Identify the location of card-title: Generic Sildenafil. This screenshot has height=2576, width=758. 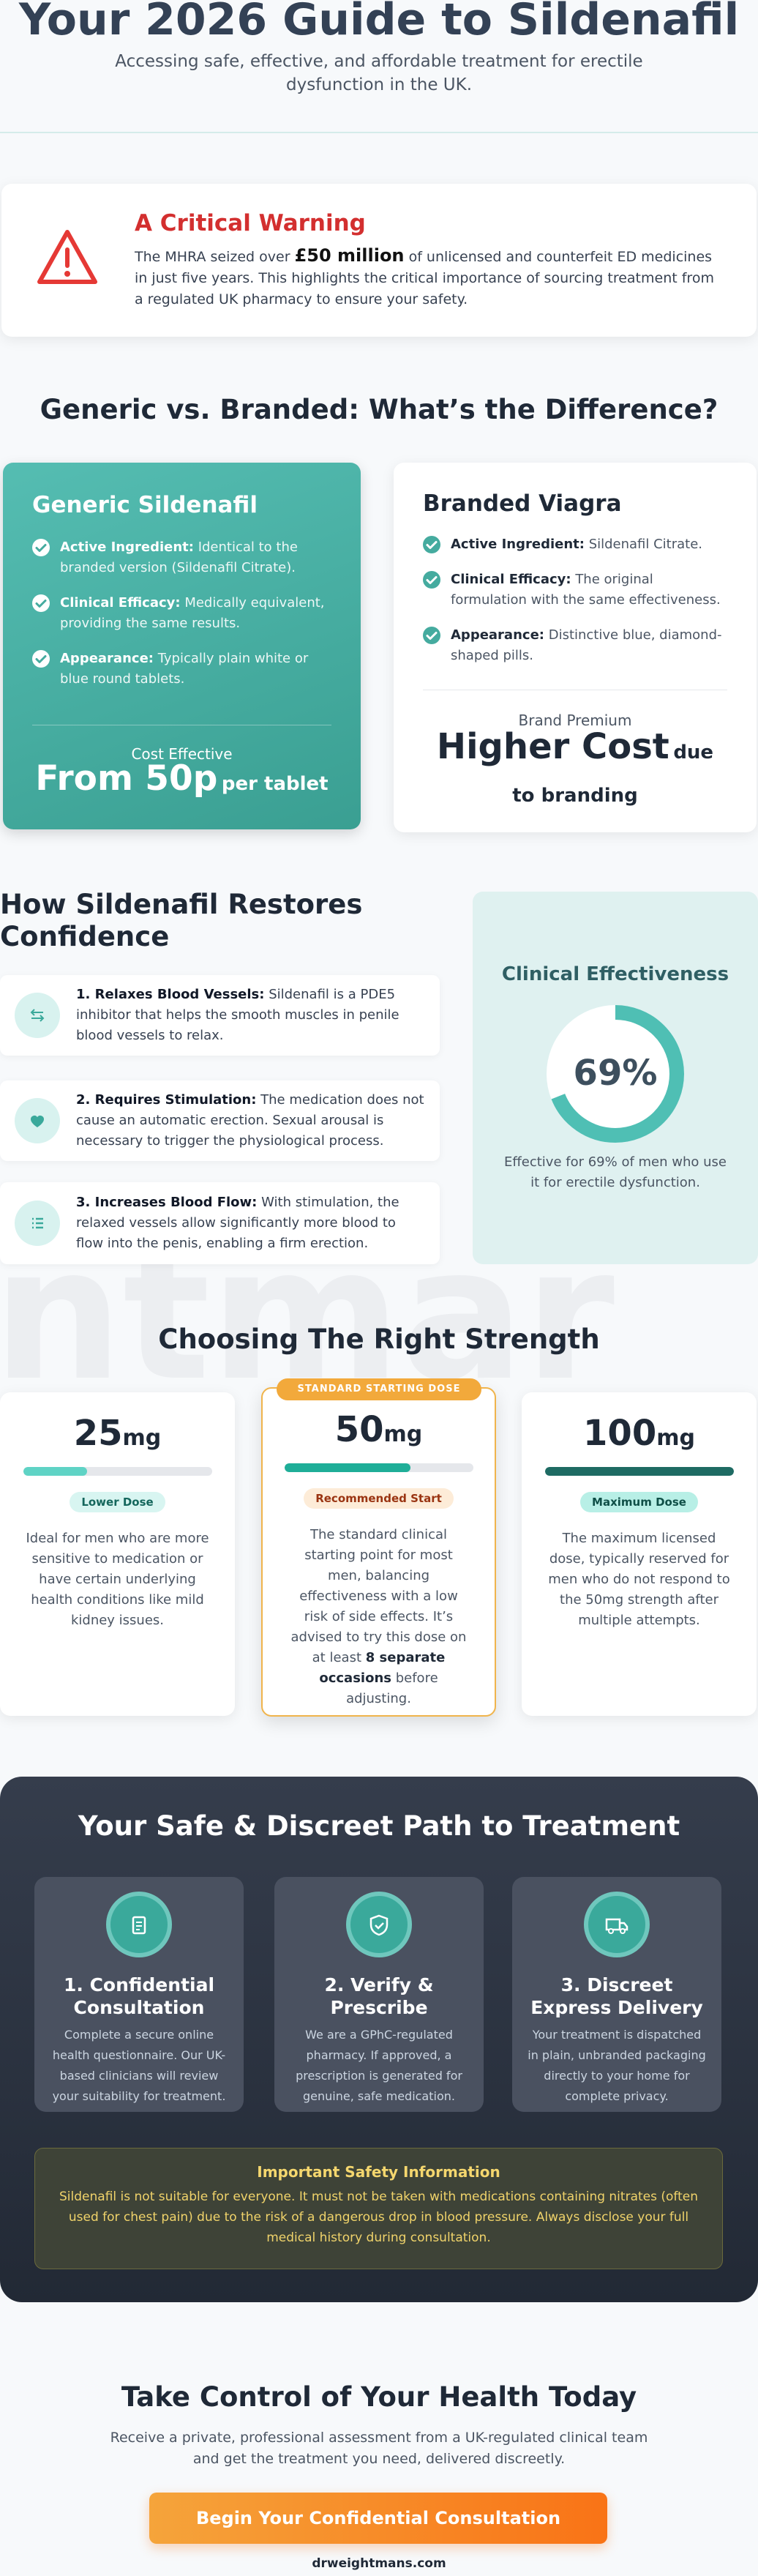
(145, 505).